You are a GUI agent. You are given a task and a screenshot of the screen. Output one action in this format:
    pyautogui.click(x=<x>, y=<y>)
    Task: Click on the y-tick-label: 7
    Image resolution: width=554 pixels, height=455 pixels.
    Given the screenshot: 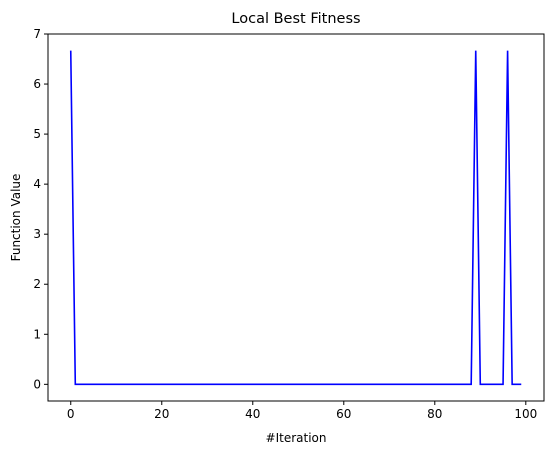 What is the action you would take?
    pyautogui.click(x=37, y=34)
    